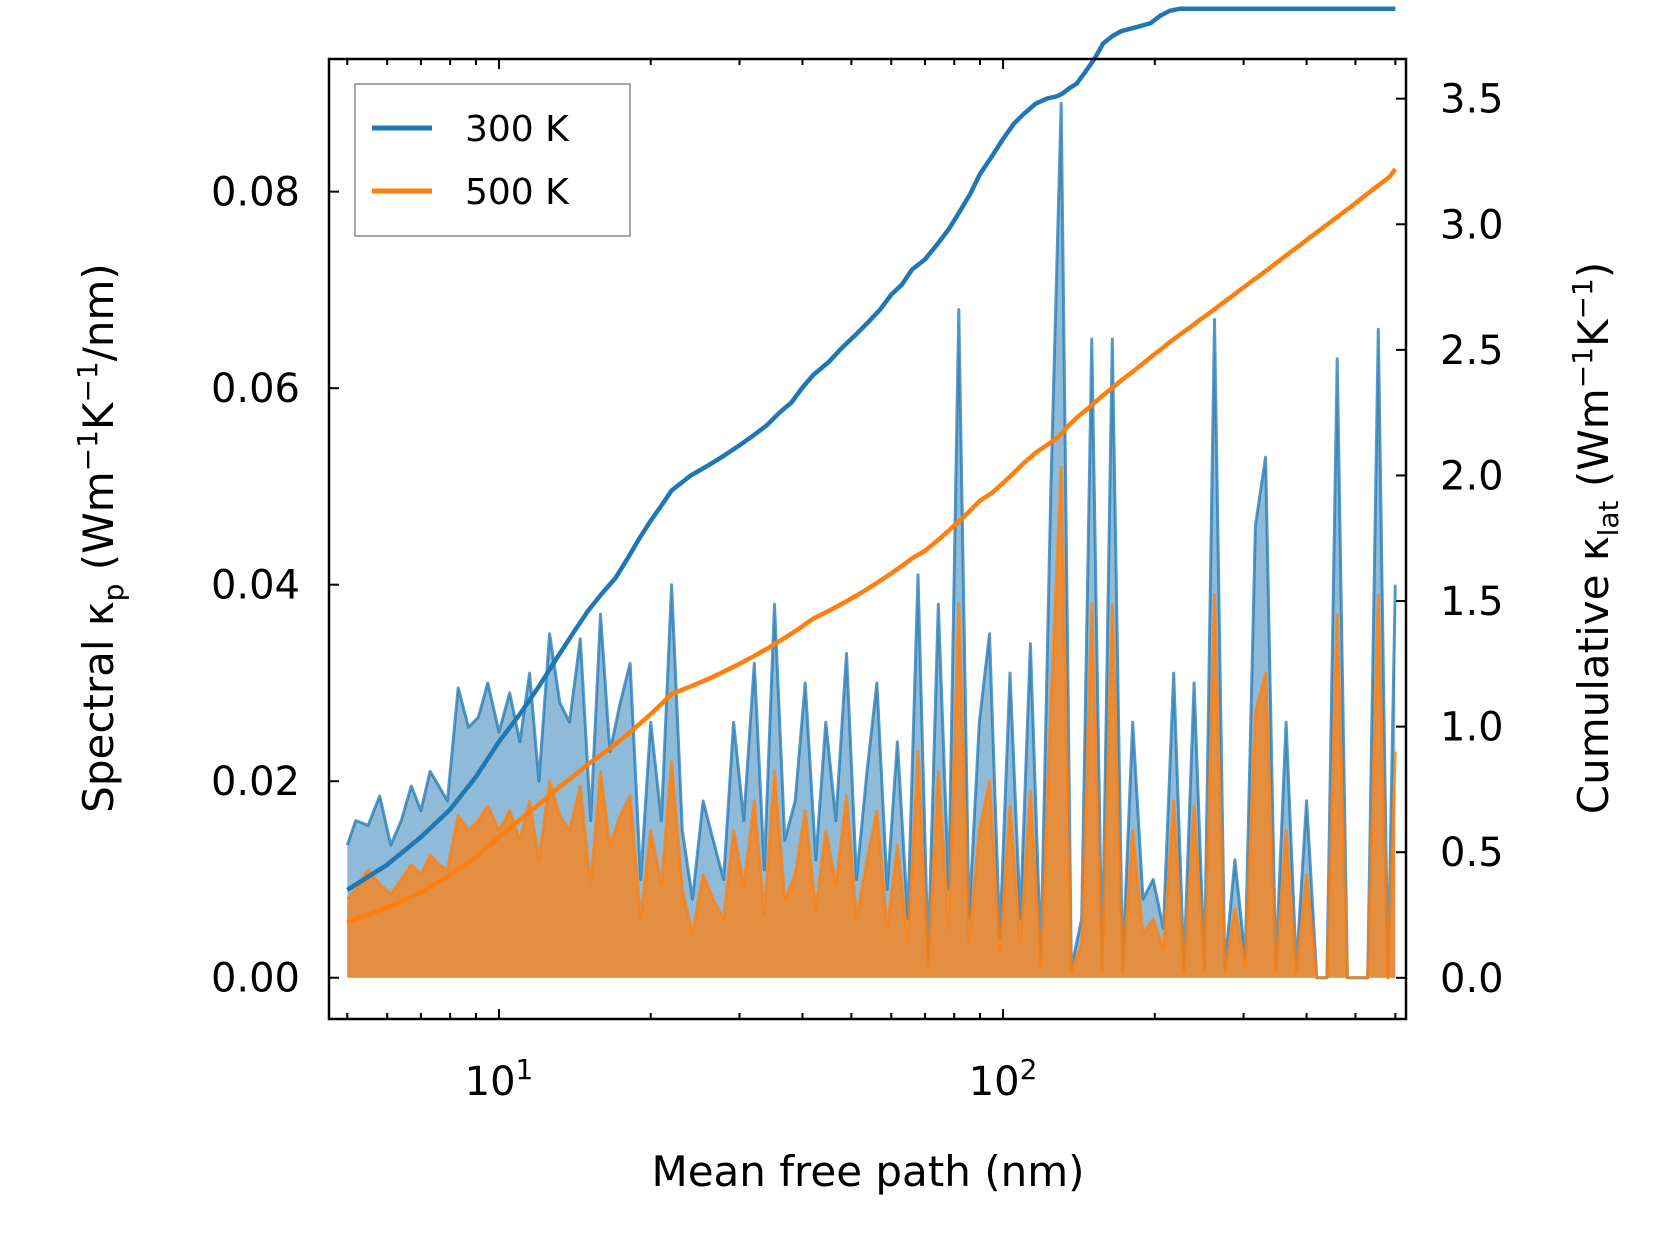 The height and width of the screenshot is (1254, 1679). Describe the element at coordinates (517, 129) in the screenshot. I see `legend-label-300k: 300 K` at that location.